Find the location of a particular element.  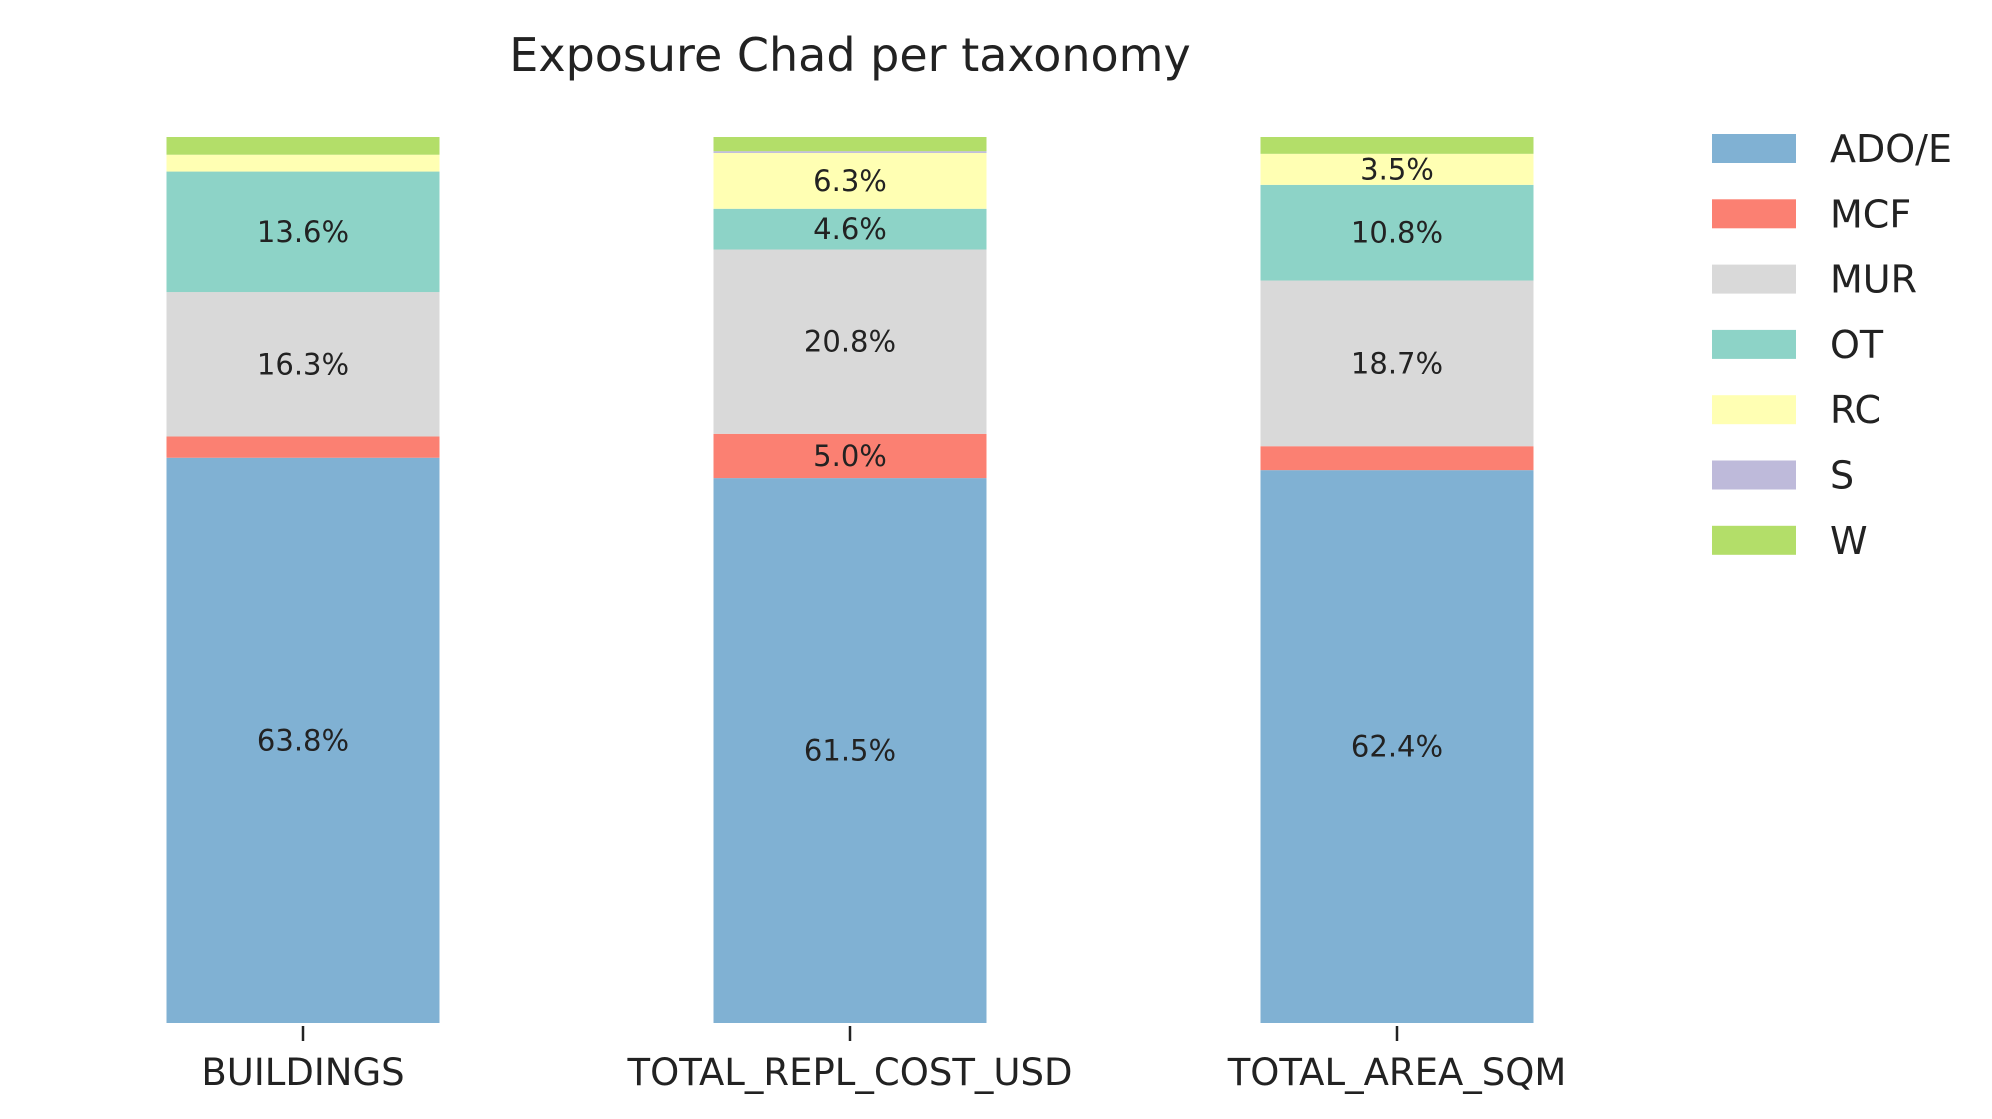

x-tick-label-total-repl-cost-usd: TOTAL_REPL_COST_USD is located at coordinates (850, 1072).